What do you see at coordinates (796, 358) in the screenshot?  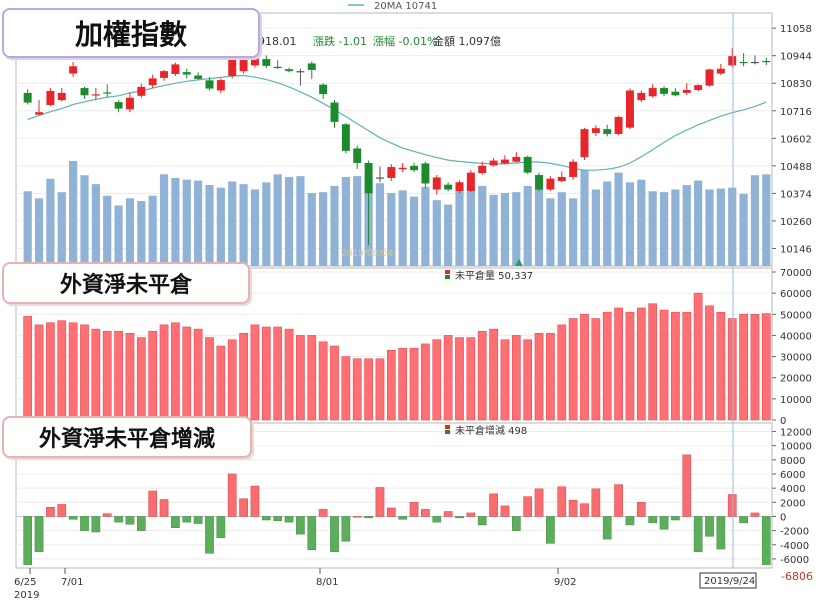 I see `oi-tick-label: 30000` at bounding box center [796, 358].